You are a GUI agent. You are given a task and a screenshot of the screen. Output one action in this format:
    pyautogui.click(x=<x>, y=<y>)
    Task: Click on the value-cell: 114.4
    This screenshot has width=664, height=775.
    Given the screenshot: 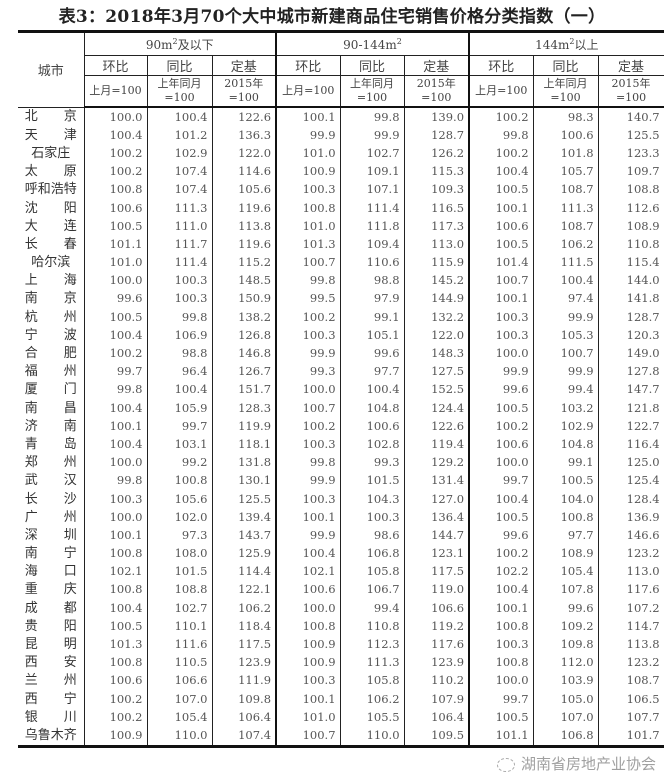 What is the action you would take?
    pyautogui.click(x=244, y=571)
    